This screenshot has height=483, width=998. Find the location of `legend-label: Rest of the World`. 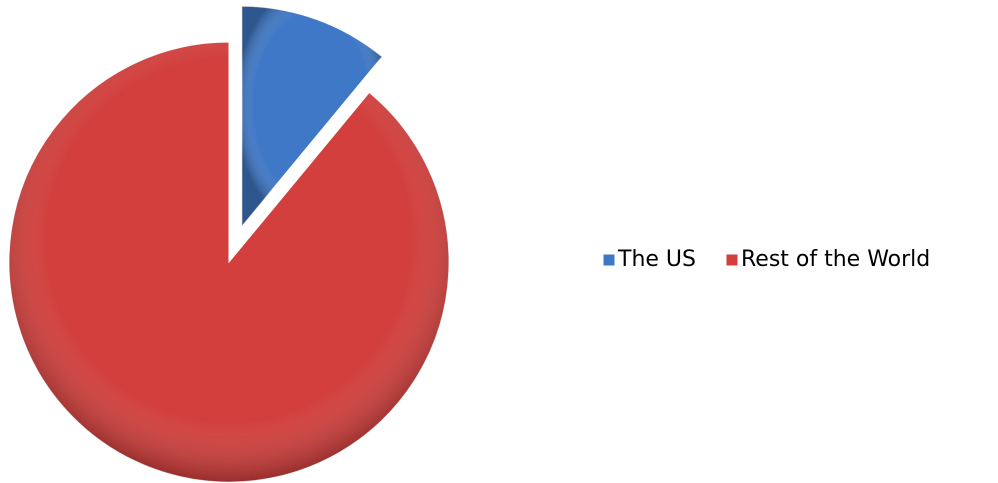

legend-label: Rest of the World is located at coordinates (835, 259).